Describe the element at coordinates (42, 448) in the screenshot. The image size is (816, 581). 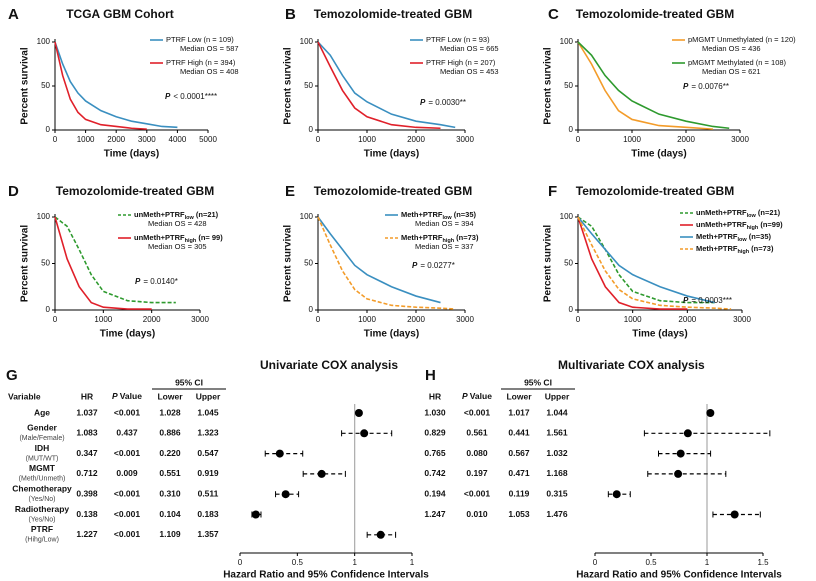
I see `row-variable: IDH` at that location.